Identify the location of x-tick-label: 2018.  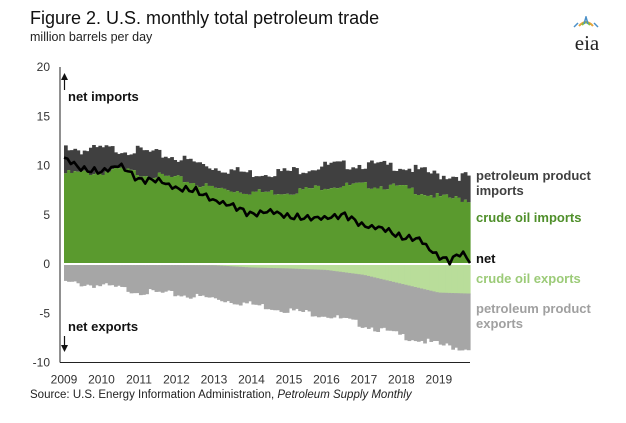
(401, 380).